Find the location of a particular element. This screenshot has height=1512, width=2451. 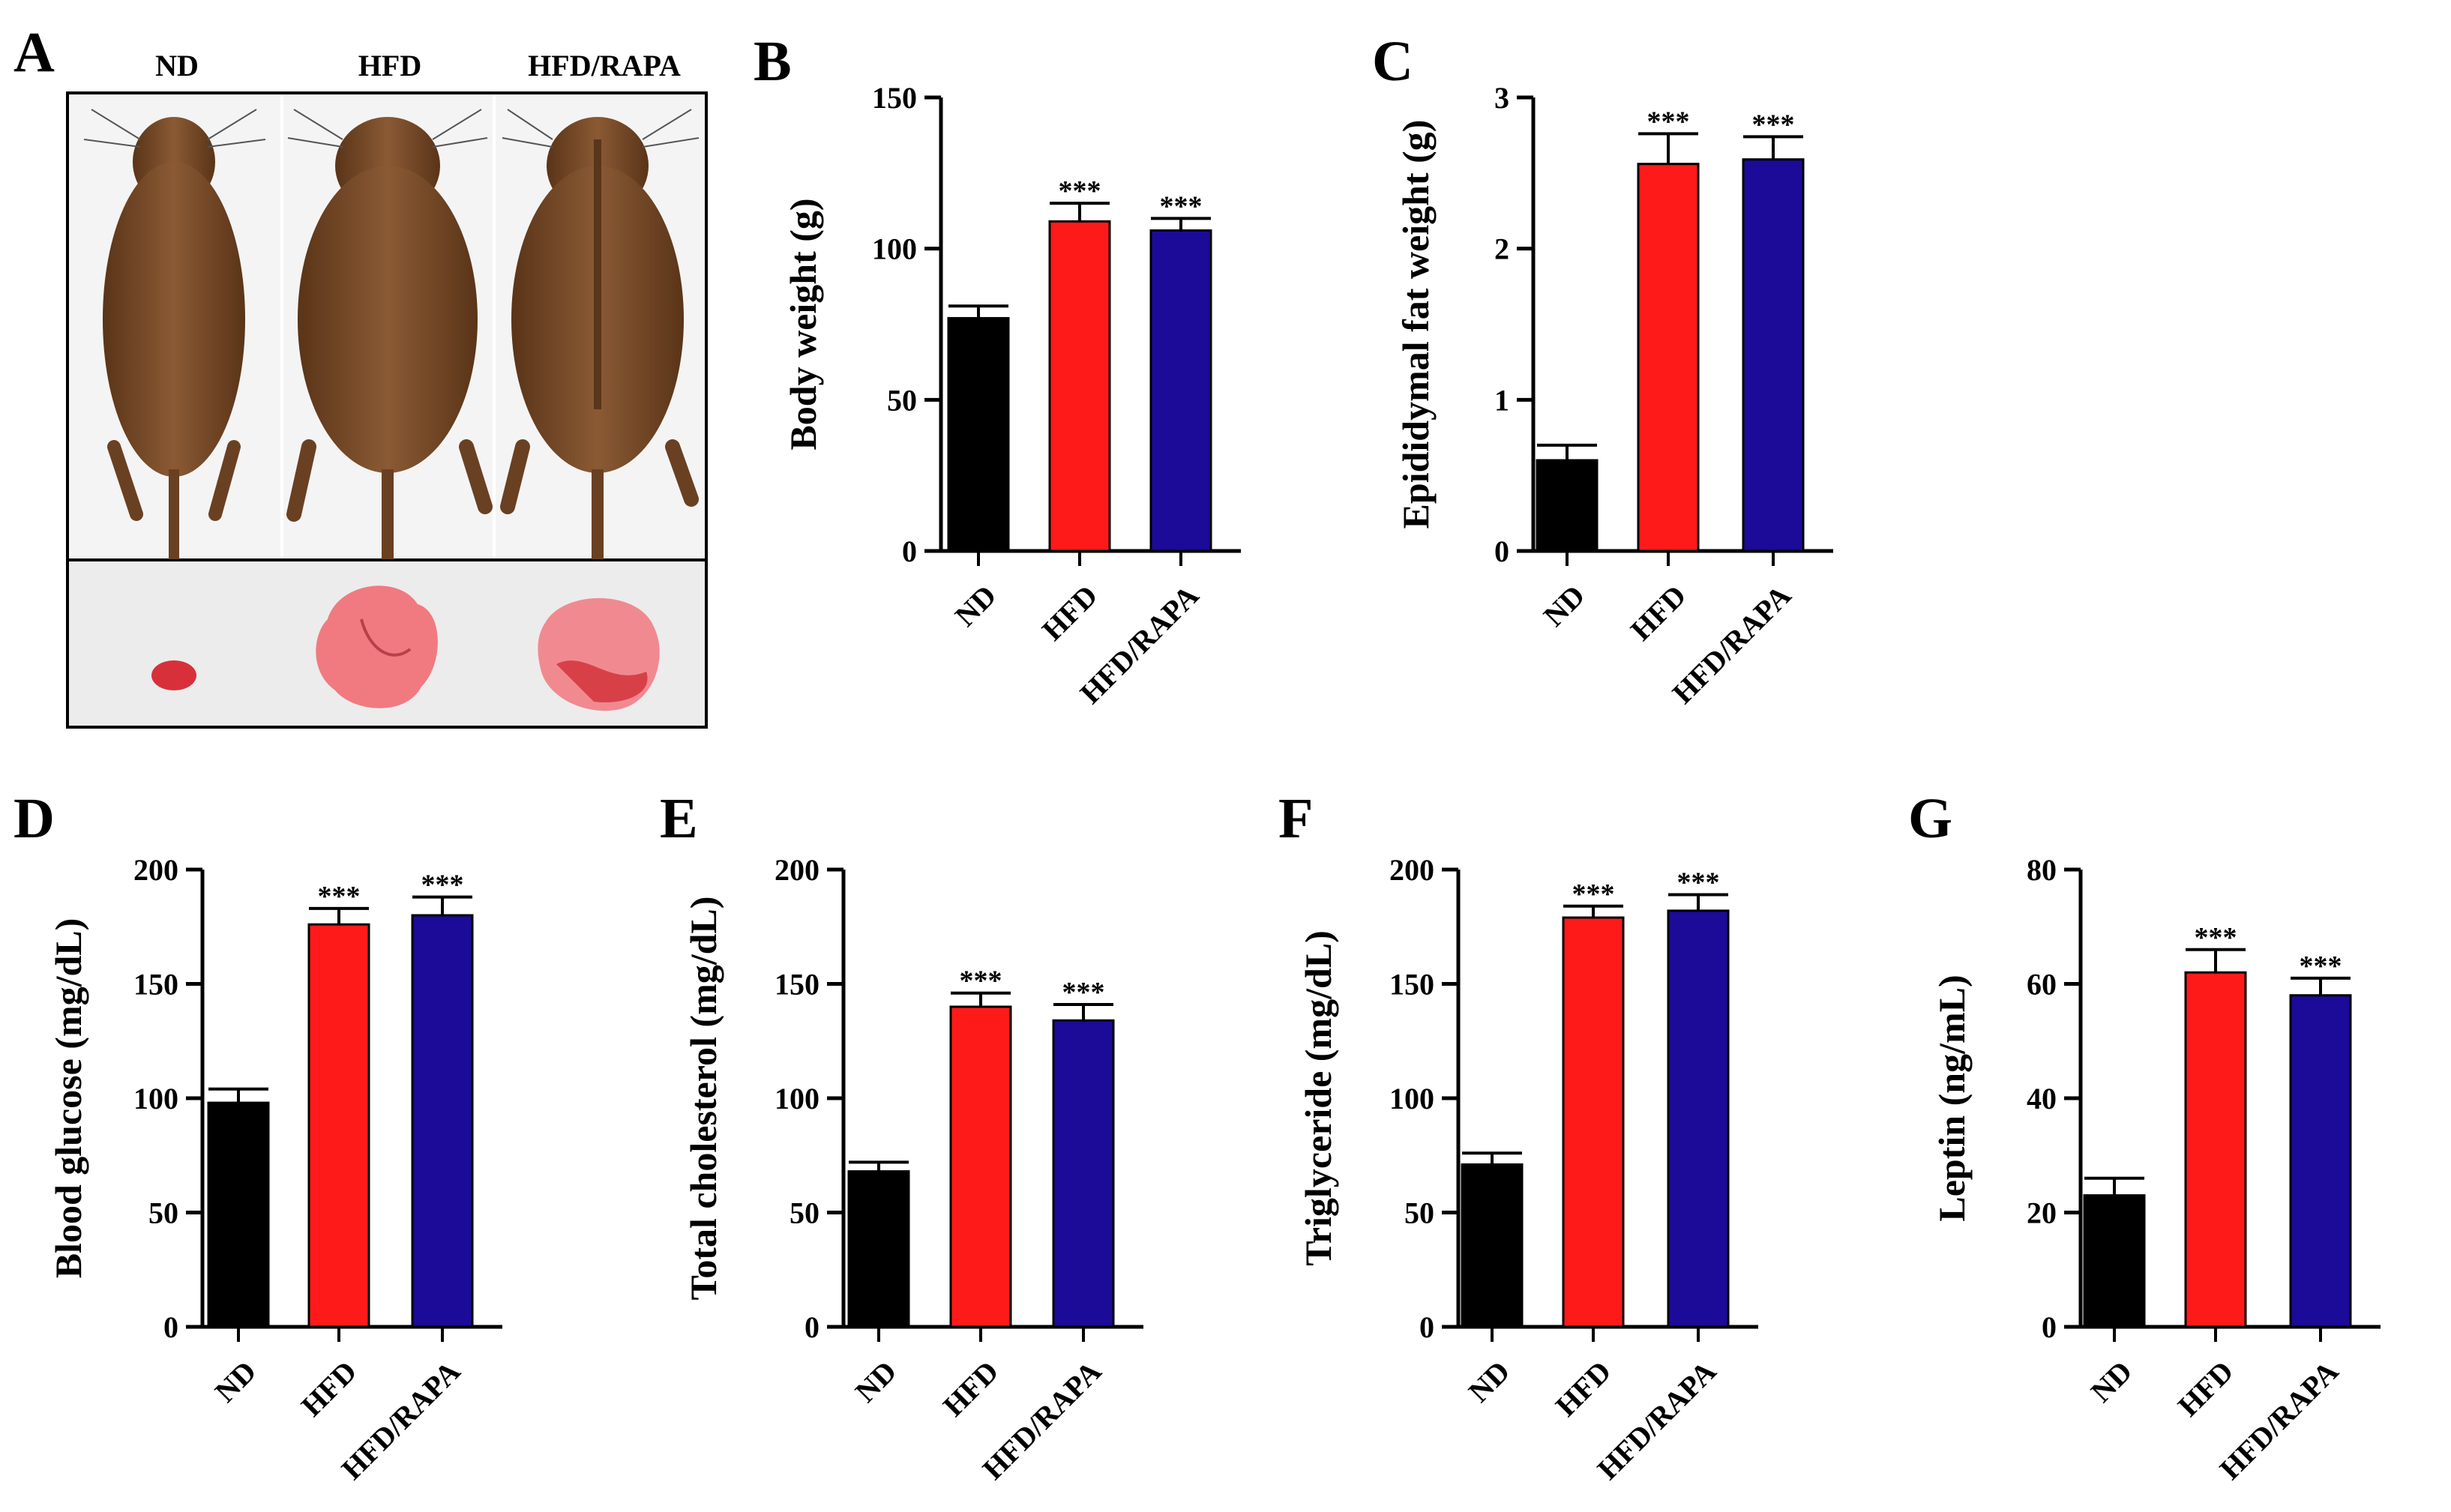

panel-letter-f: F is located at coordinates (1295, 818).